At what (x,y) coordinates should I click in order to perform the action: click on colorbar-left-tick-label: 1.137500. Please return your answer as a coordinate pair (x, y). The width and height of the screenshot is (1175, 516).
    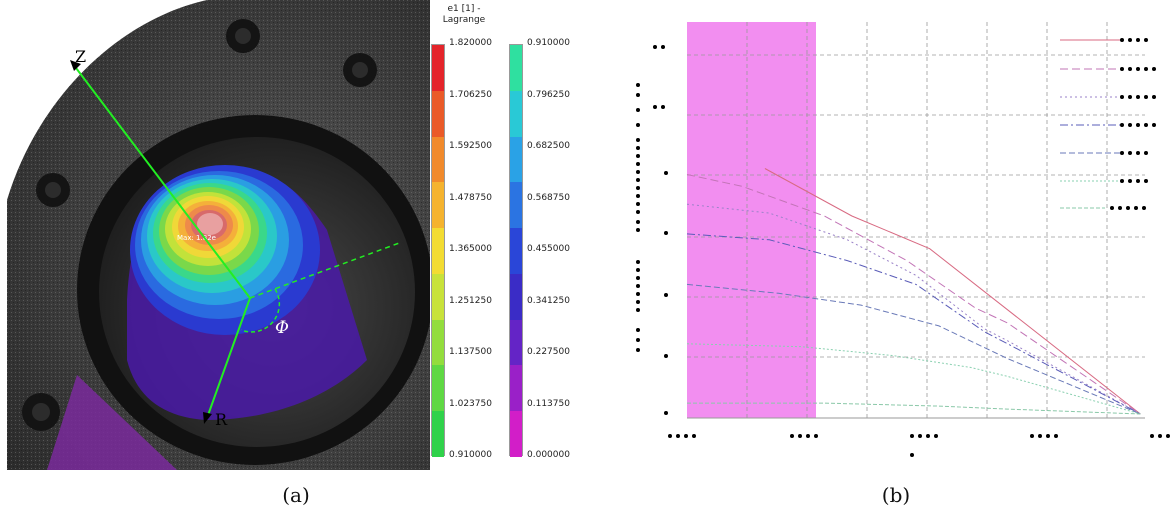
    Looking at the image, I should click on (470, 352).